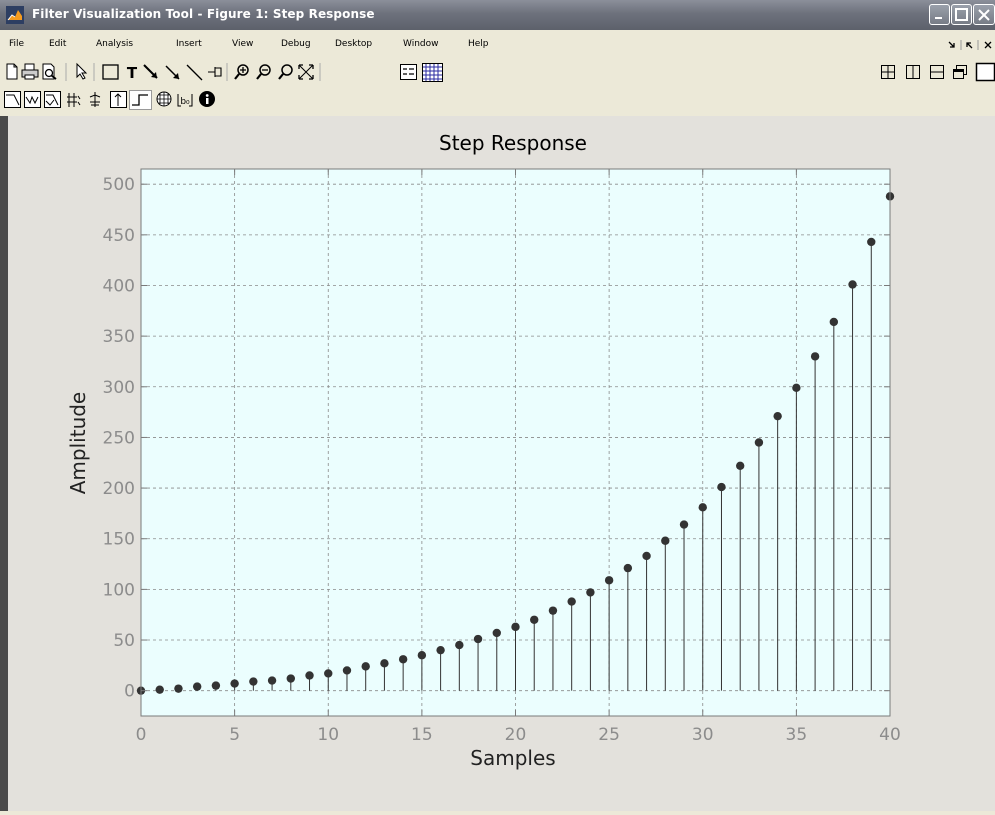 The height and width of the screenshot is (815, 995). What do you see at coordinates (95, 99) in the screenshot?
I see `phase-delay-icon` at bounding box center [95, 99].